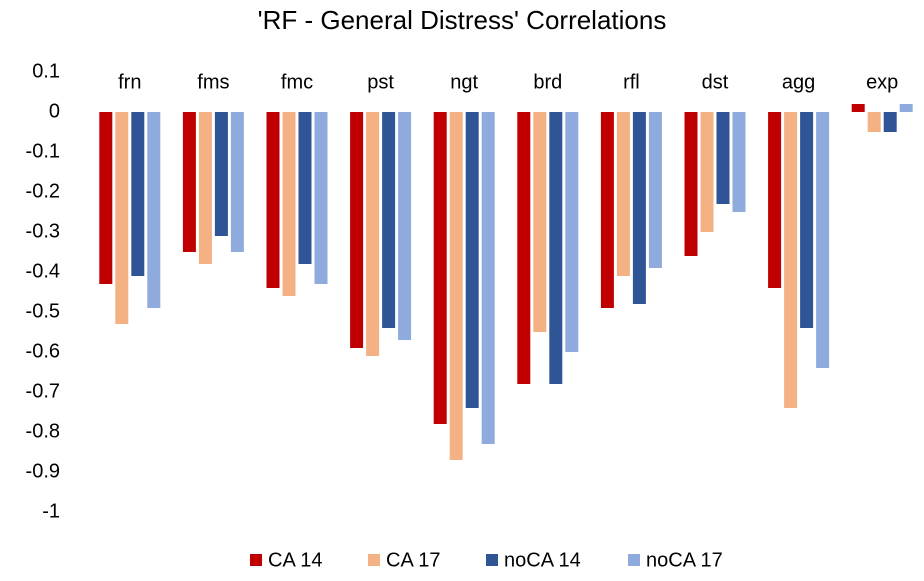  Describe the element at coordinates (547, 82) in the screenshot. I see `category-label: brd` at that location.